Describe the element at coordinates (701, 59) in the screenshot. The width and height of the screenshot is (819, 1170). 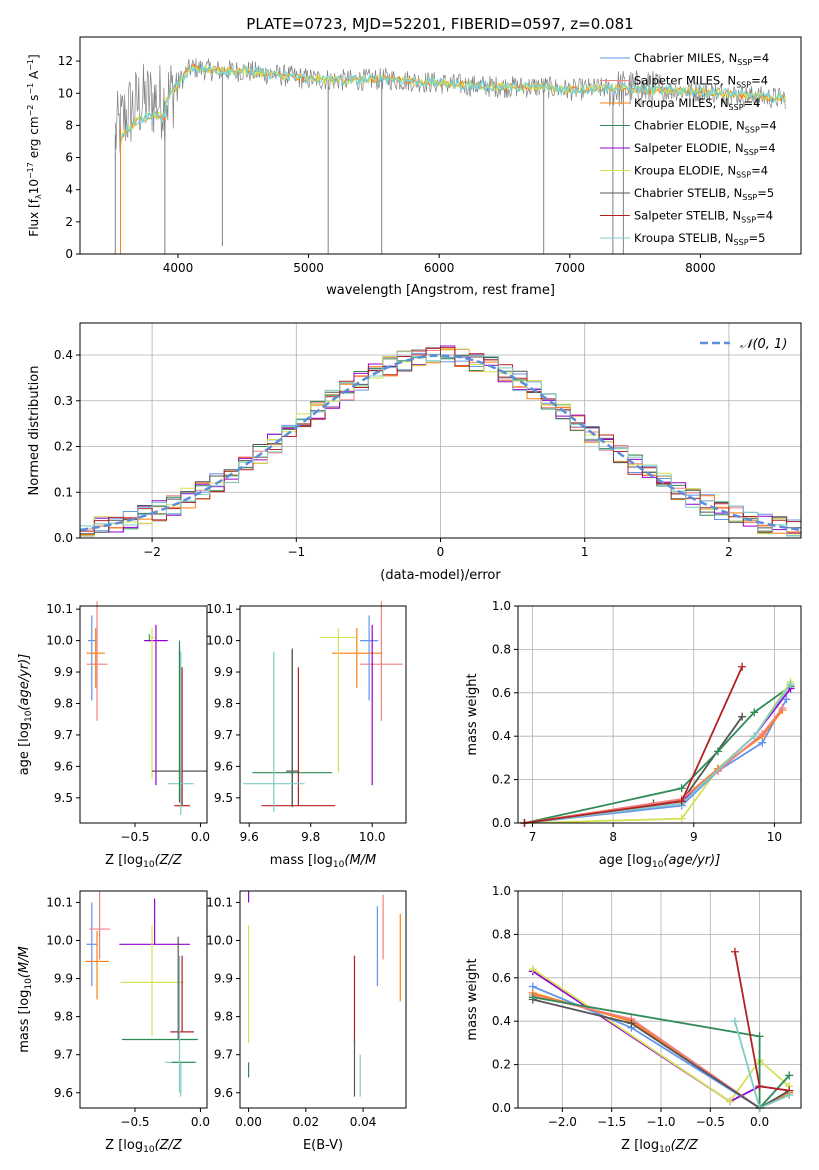
I see `legend-entry: Chabrier MILES, NSSP=4` at that location.